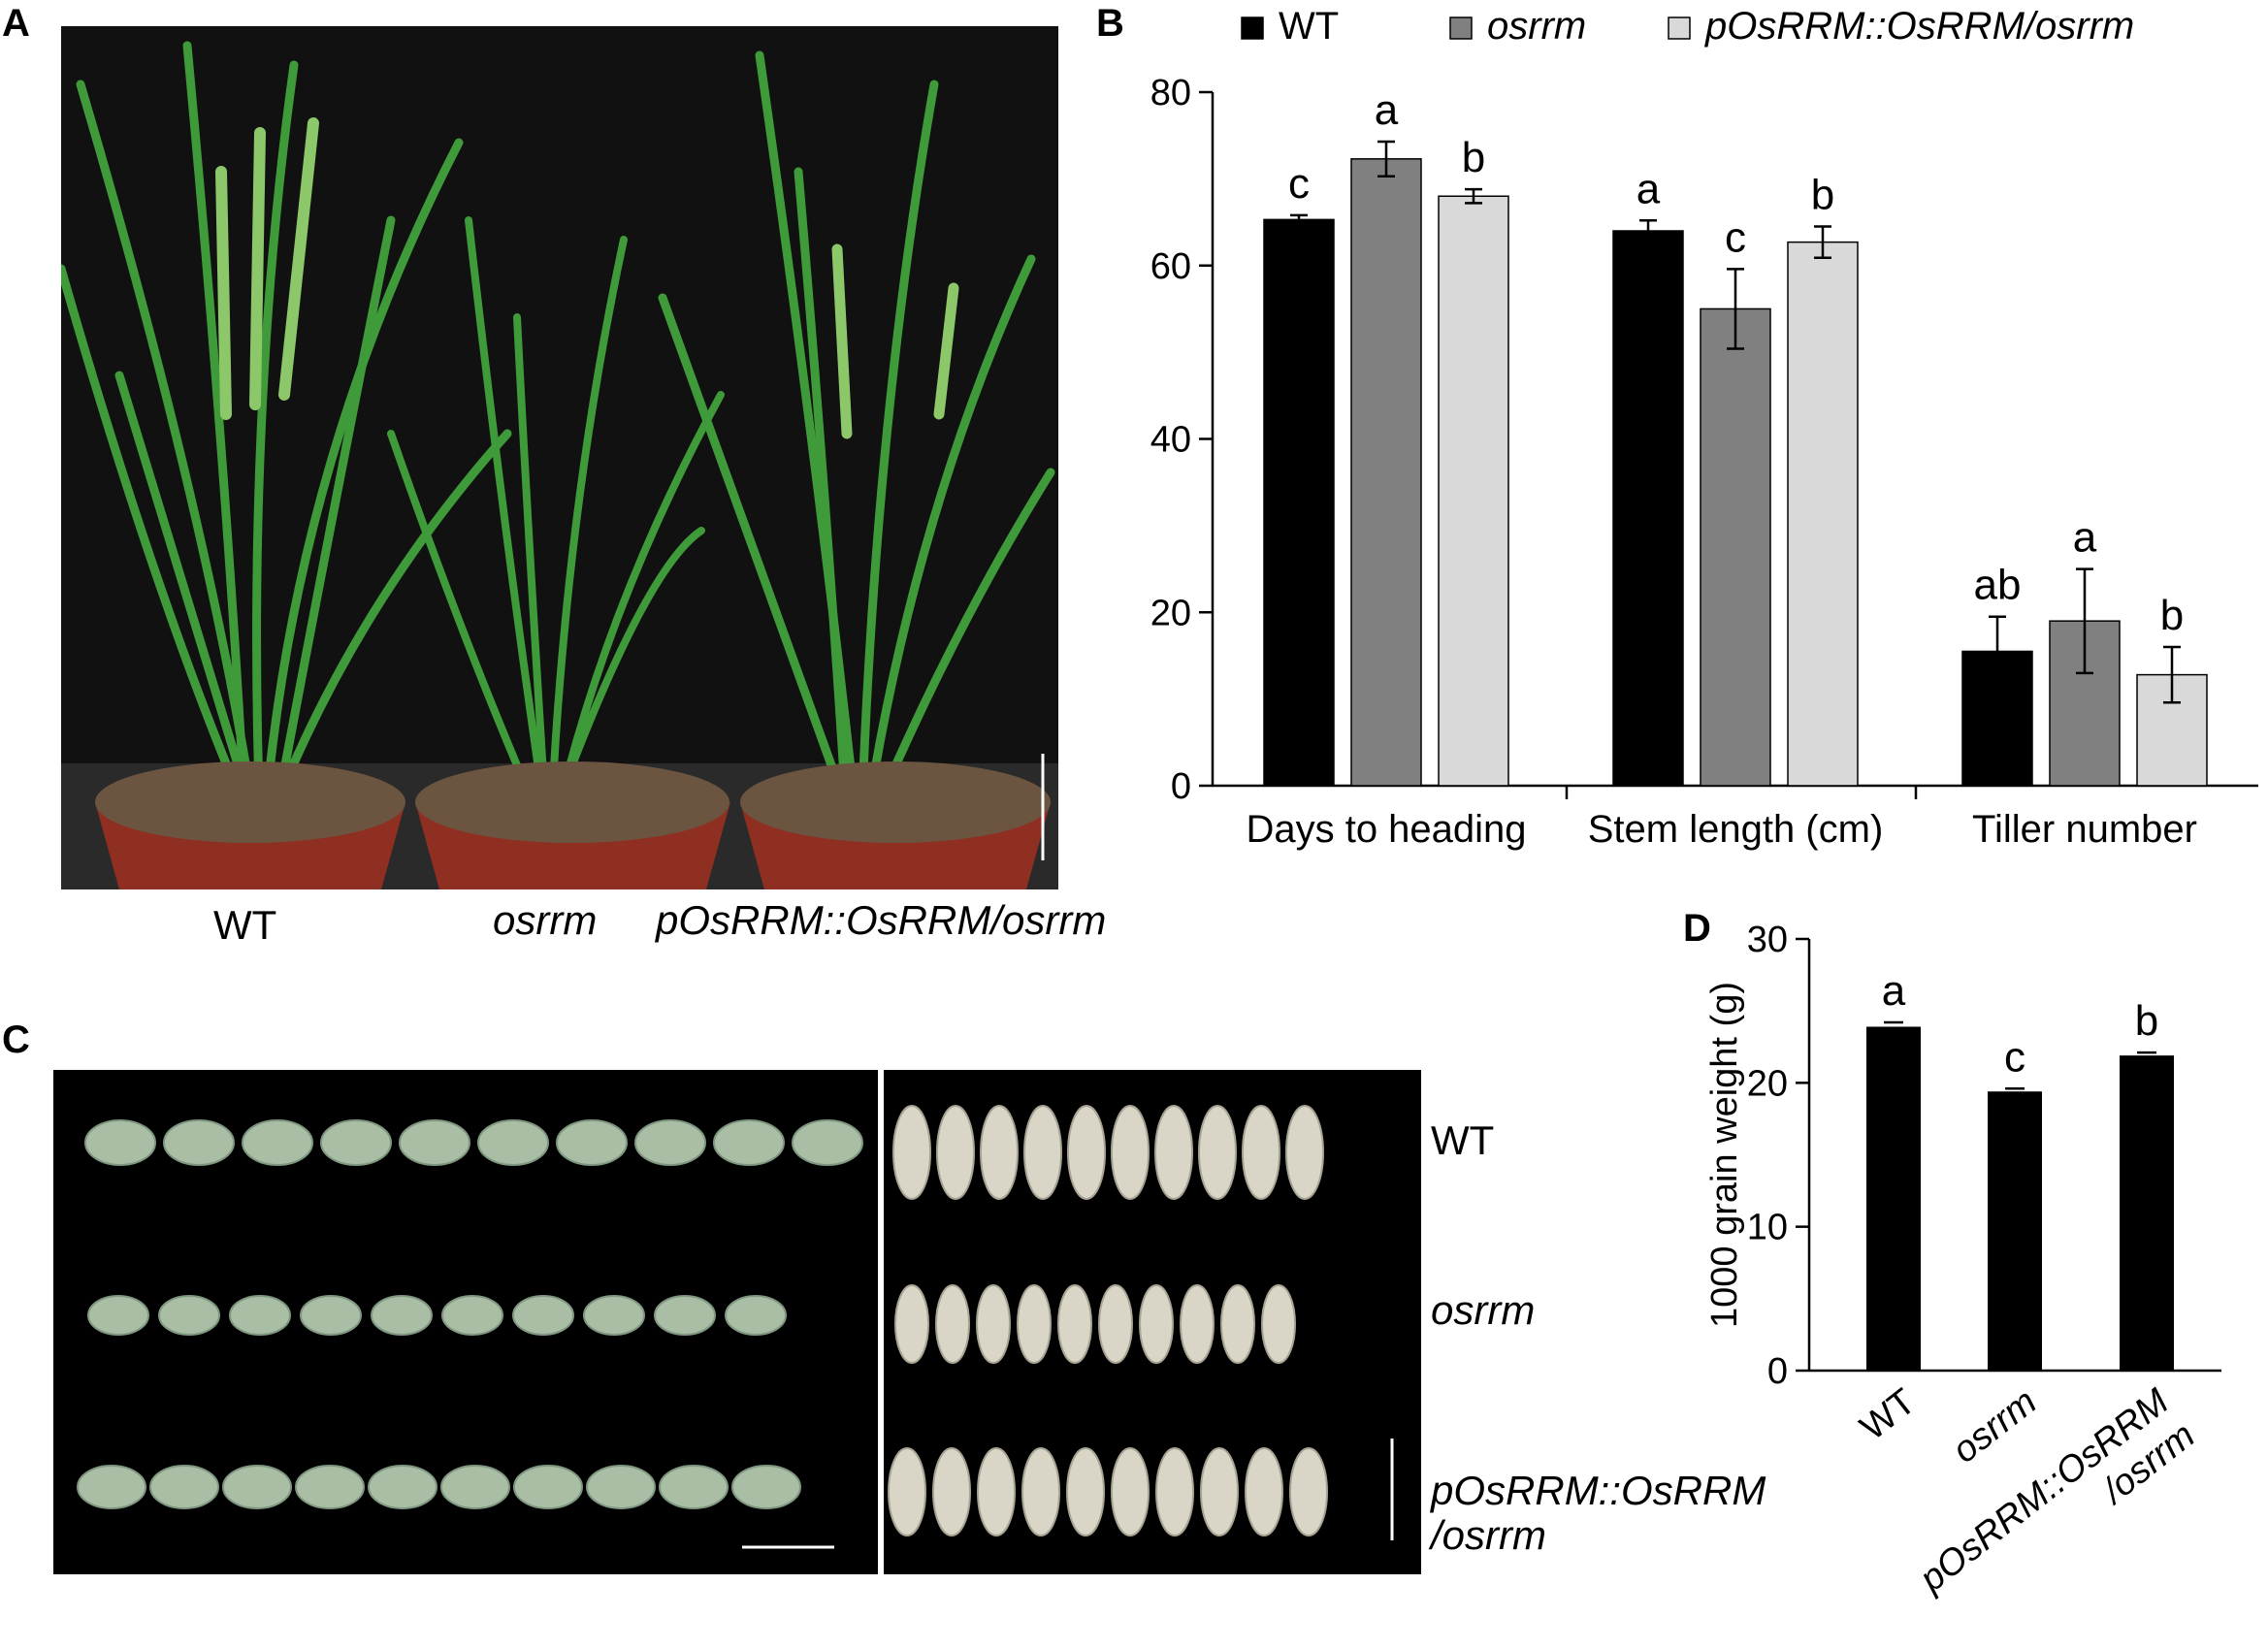 This screenshot has height=1649, width=2268. I want to click on legend-label-0: WT, so click(1309, 26).